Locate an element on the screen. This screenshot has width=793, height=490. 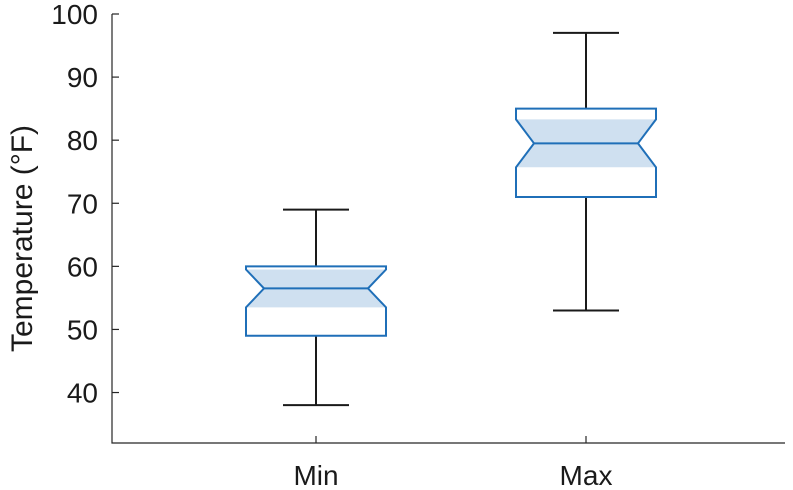
labels: Temperature (°F) is located at coordinates (22, 238).